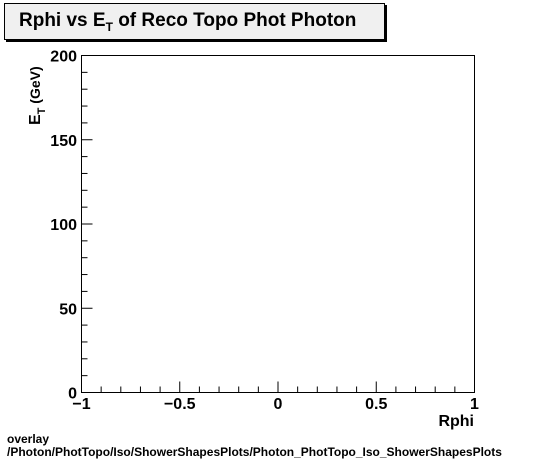 Image resolution: width=546 pixels, height=462 pixels. Describe the element at coordinates (180, 404) in the screenshot. I see `x-tick-label: −0.5` at that location.